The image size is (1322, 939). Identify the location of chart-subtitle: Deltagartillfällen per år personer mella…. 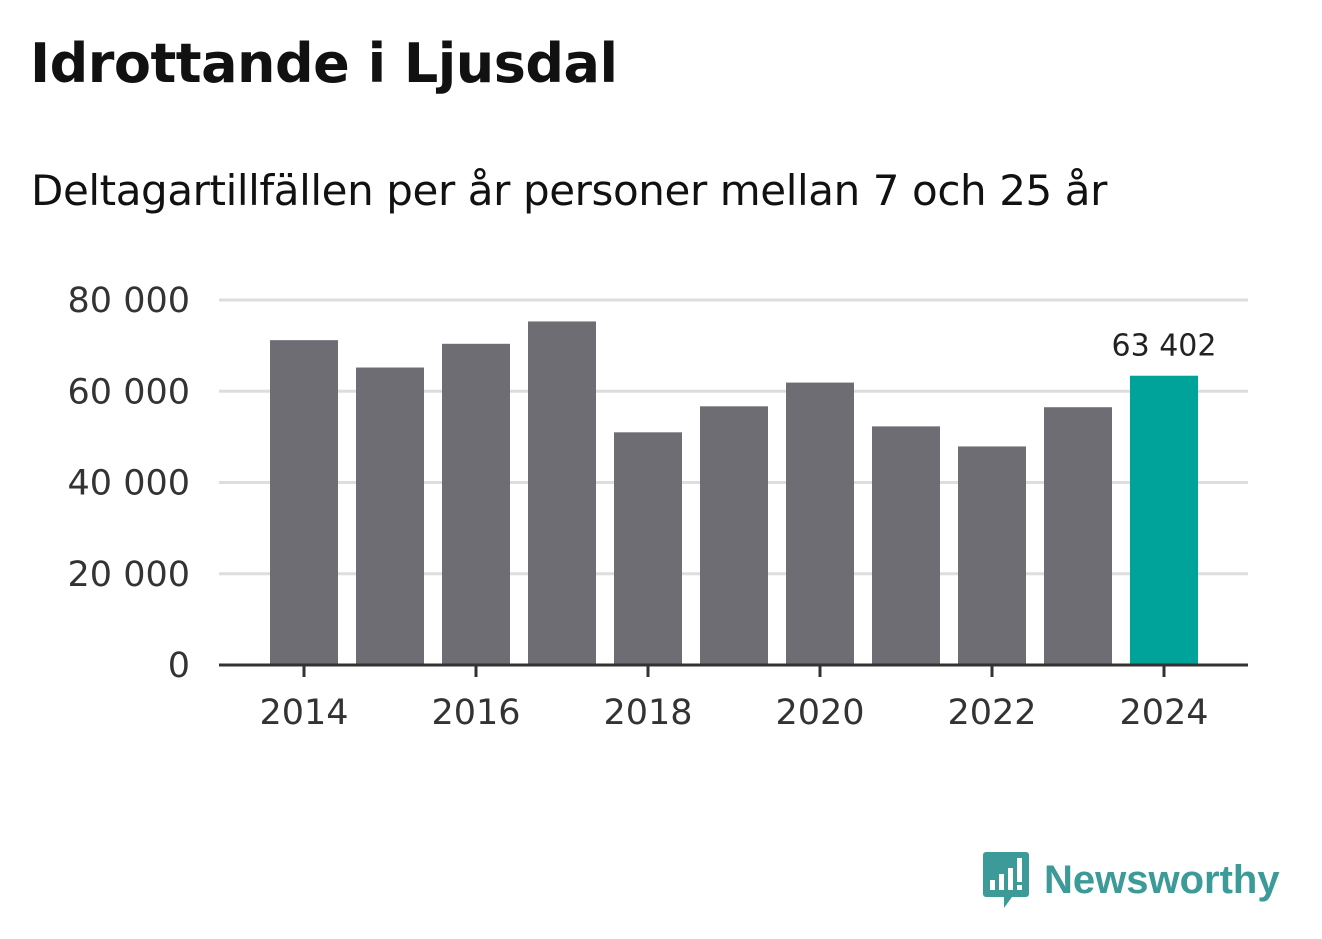
(569, 190).